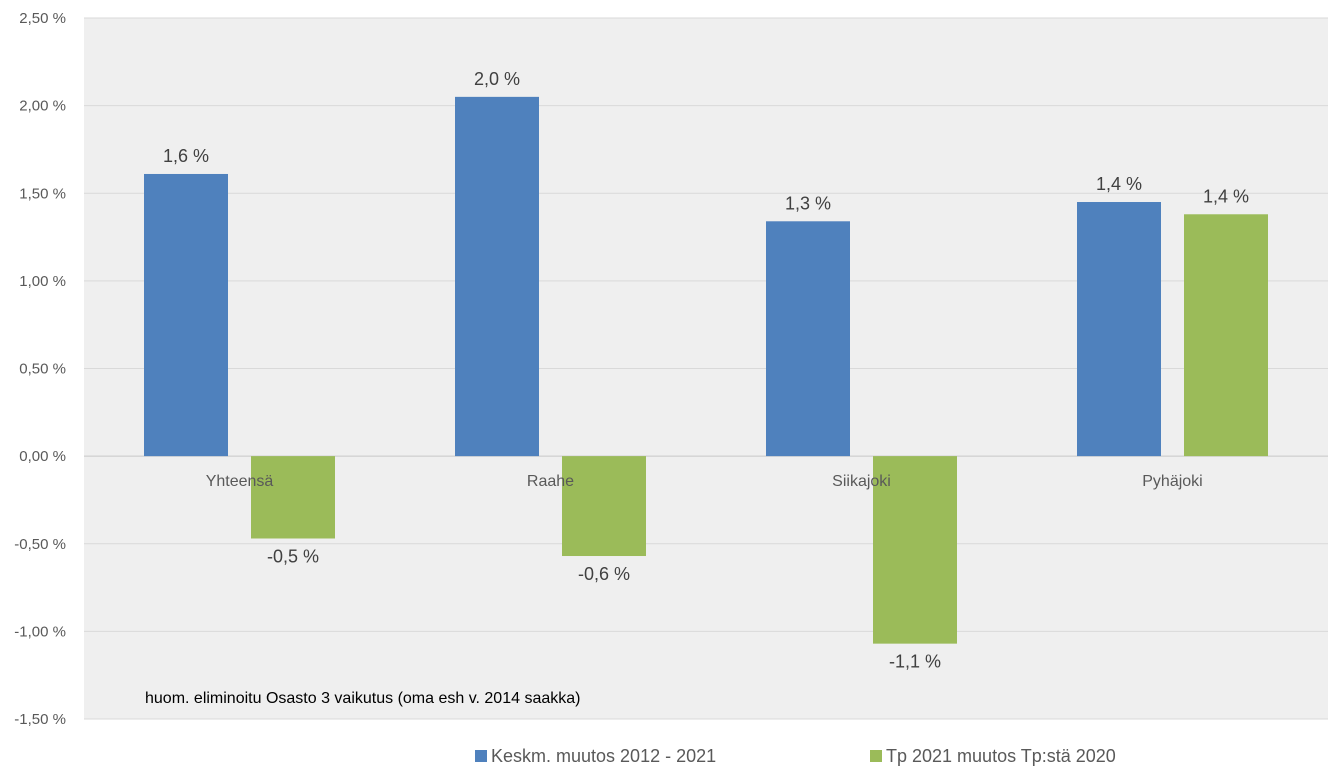  Describe the element at coordinates (603, 756) in the screenshot. I see `legend-label: Keskm. muutos 2012 - 2021` at that location.